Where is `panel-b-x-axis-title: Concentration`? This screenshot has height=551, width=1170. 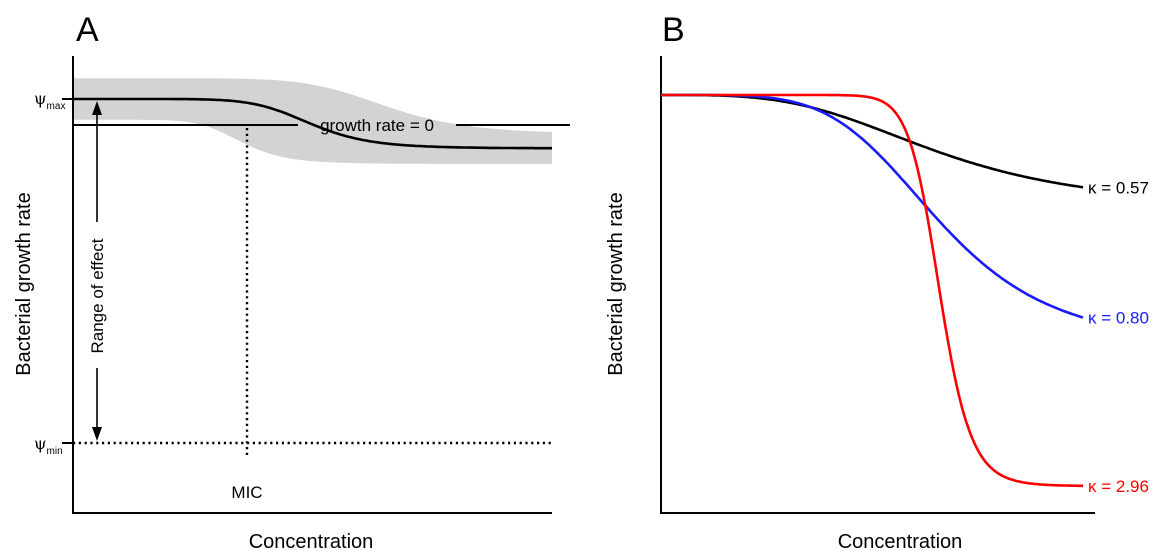 panel-b-x-axis-title: Concentration is located at coordinates (900, 541).